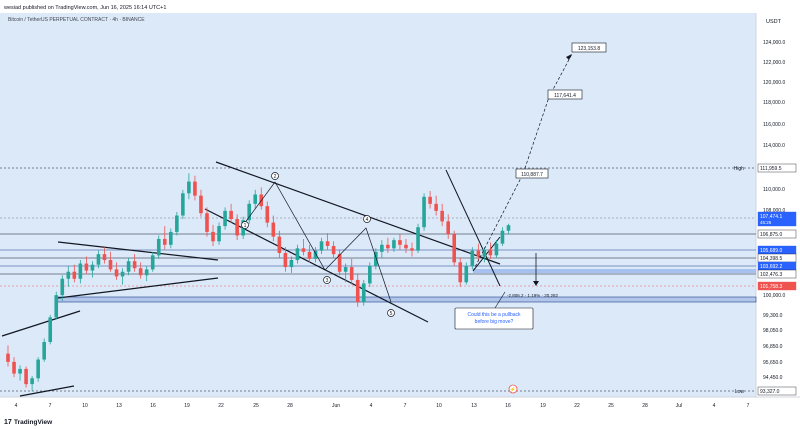  Describe the element at coordinates (47, 391) in the screenshot. I see `low-trendline` at that location.